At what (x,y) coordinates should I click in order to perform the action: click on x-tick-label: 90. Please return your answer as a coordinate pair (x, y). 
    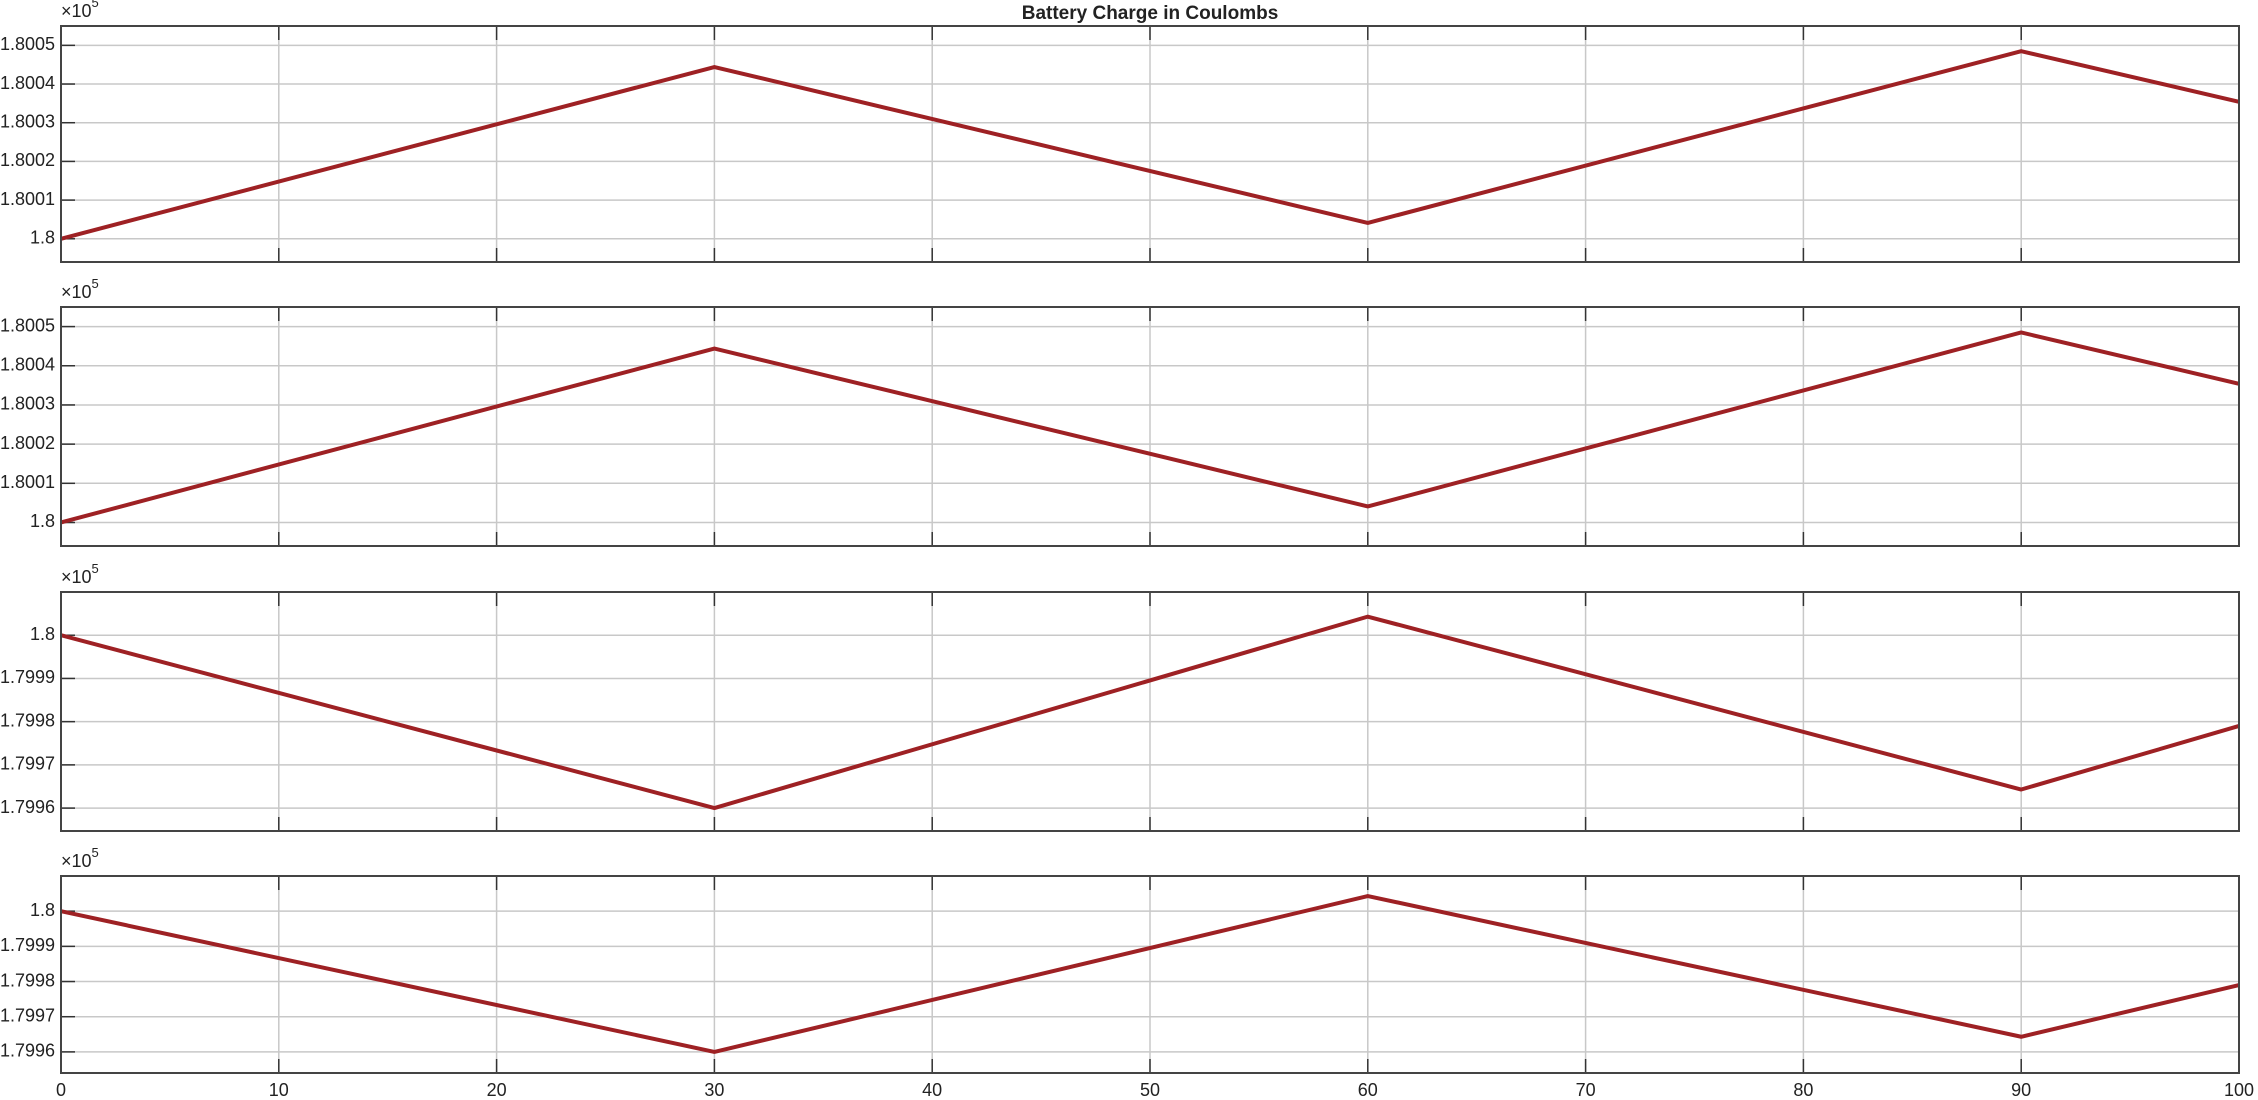
    Looking at the image, I should click on (2021, 1090).